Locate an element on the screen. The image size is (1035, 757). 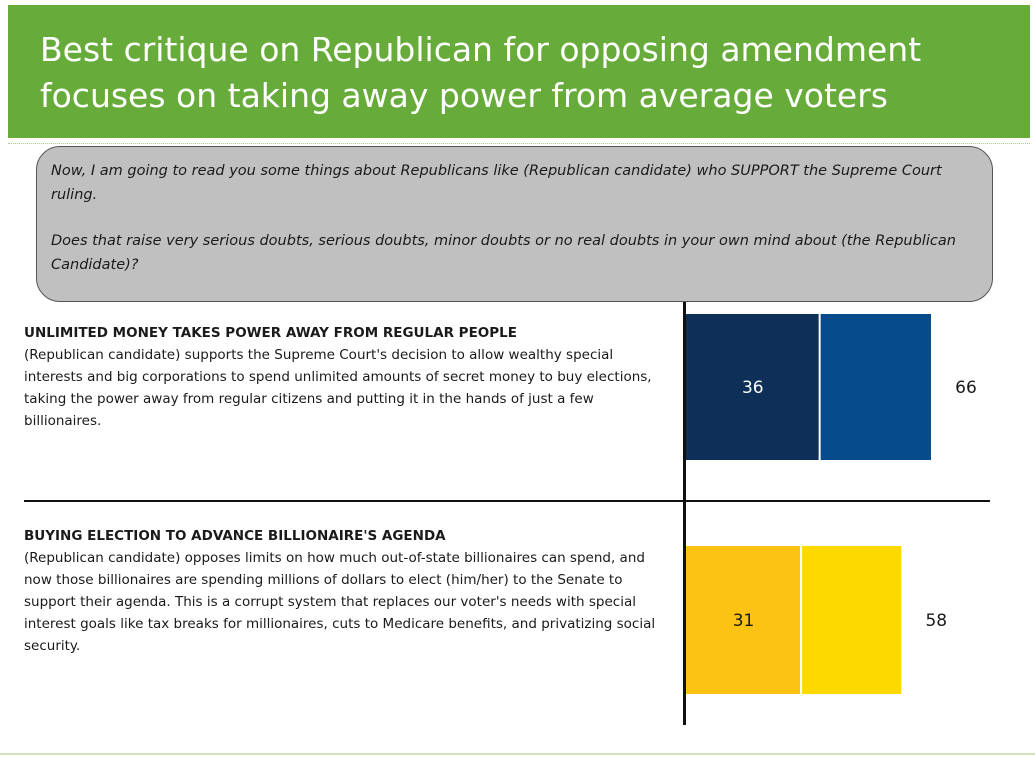
row-divider is located at coordinates (507, 501).